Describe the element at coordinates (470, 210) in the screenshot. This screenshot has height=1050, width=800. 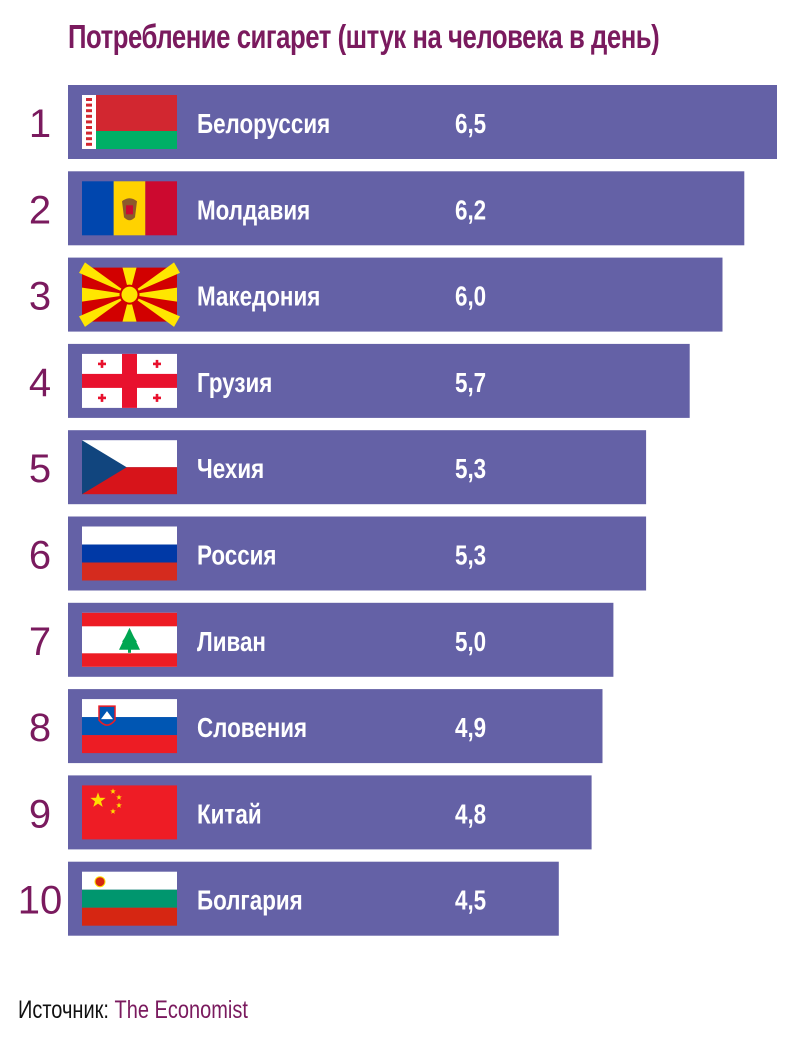
I see `value-label: 6,2` at that location.